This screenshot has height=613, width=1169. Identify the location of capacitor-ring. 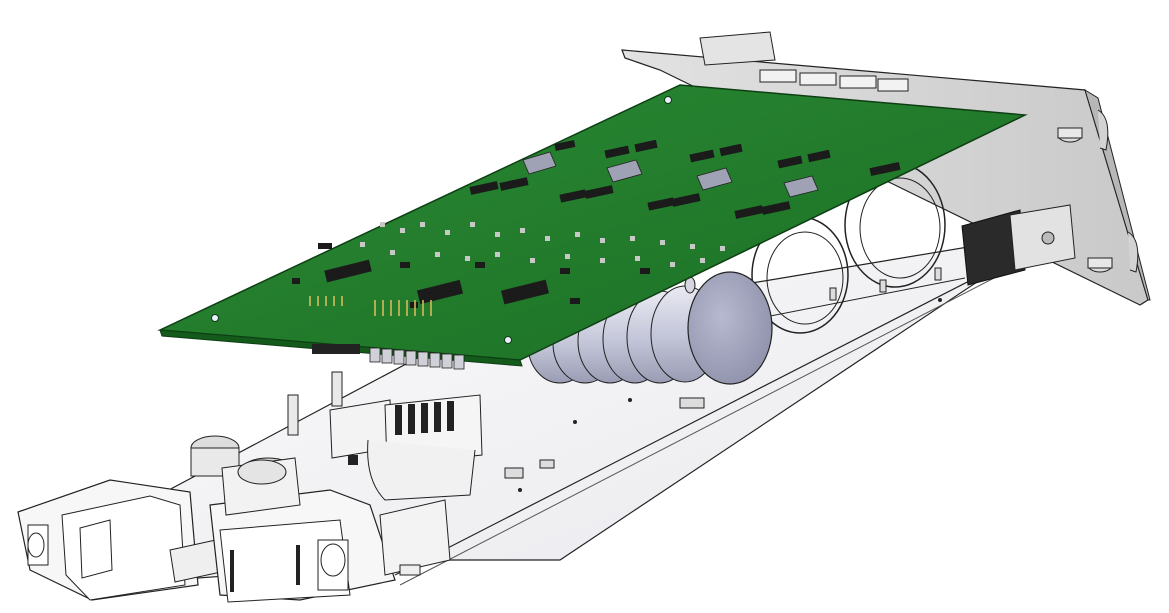
(858, 248).